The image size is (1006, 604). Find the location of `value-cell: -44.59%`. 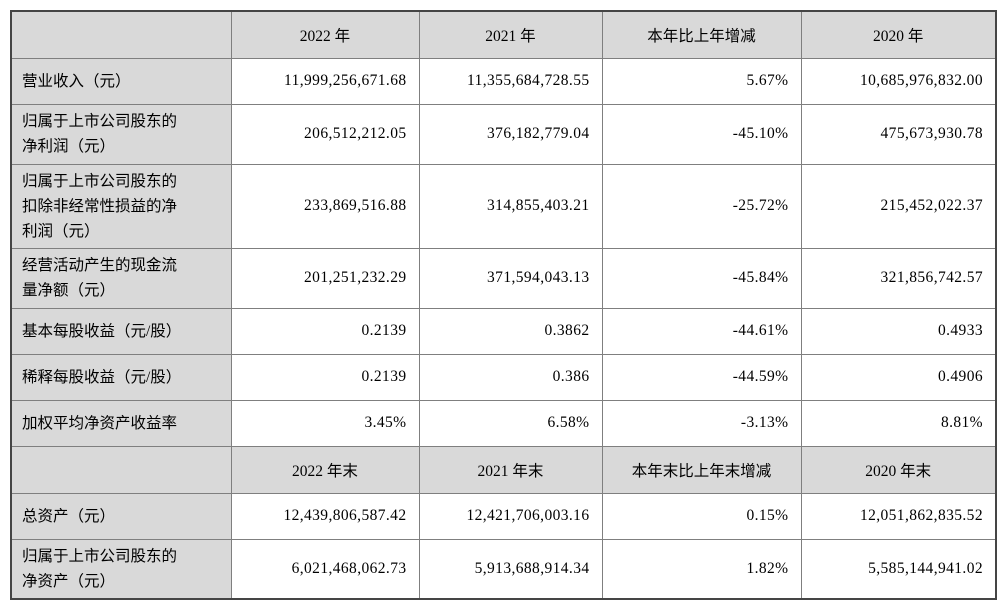

value-cell: -44.59% is located at coordinates (701, 377).